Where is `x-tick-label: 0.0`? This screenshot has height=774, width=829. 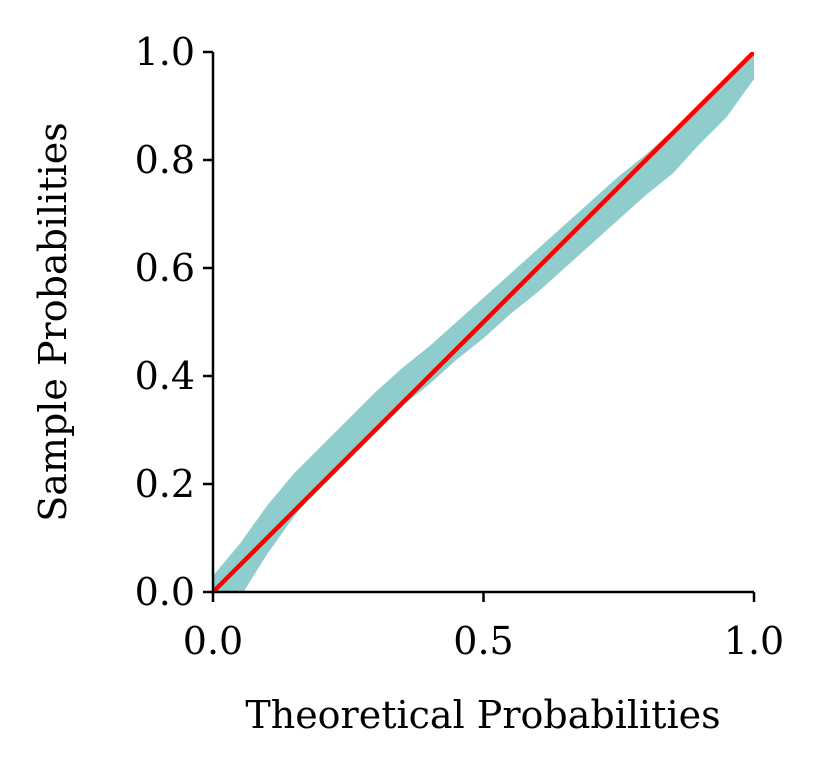 x-tick-label: 0.0 is located at coordinates (213, 641).